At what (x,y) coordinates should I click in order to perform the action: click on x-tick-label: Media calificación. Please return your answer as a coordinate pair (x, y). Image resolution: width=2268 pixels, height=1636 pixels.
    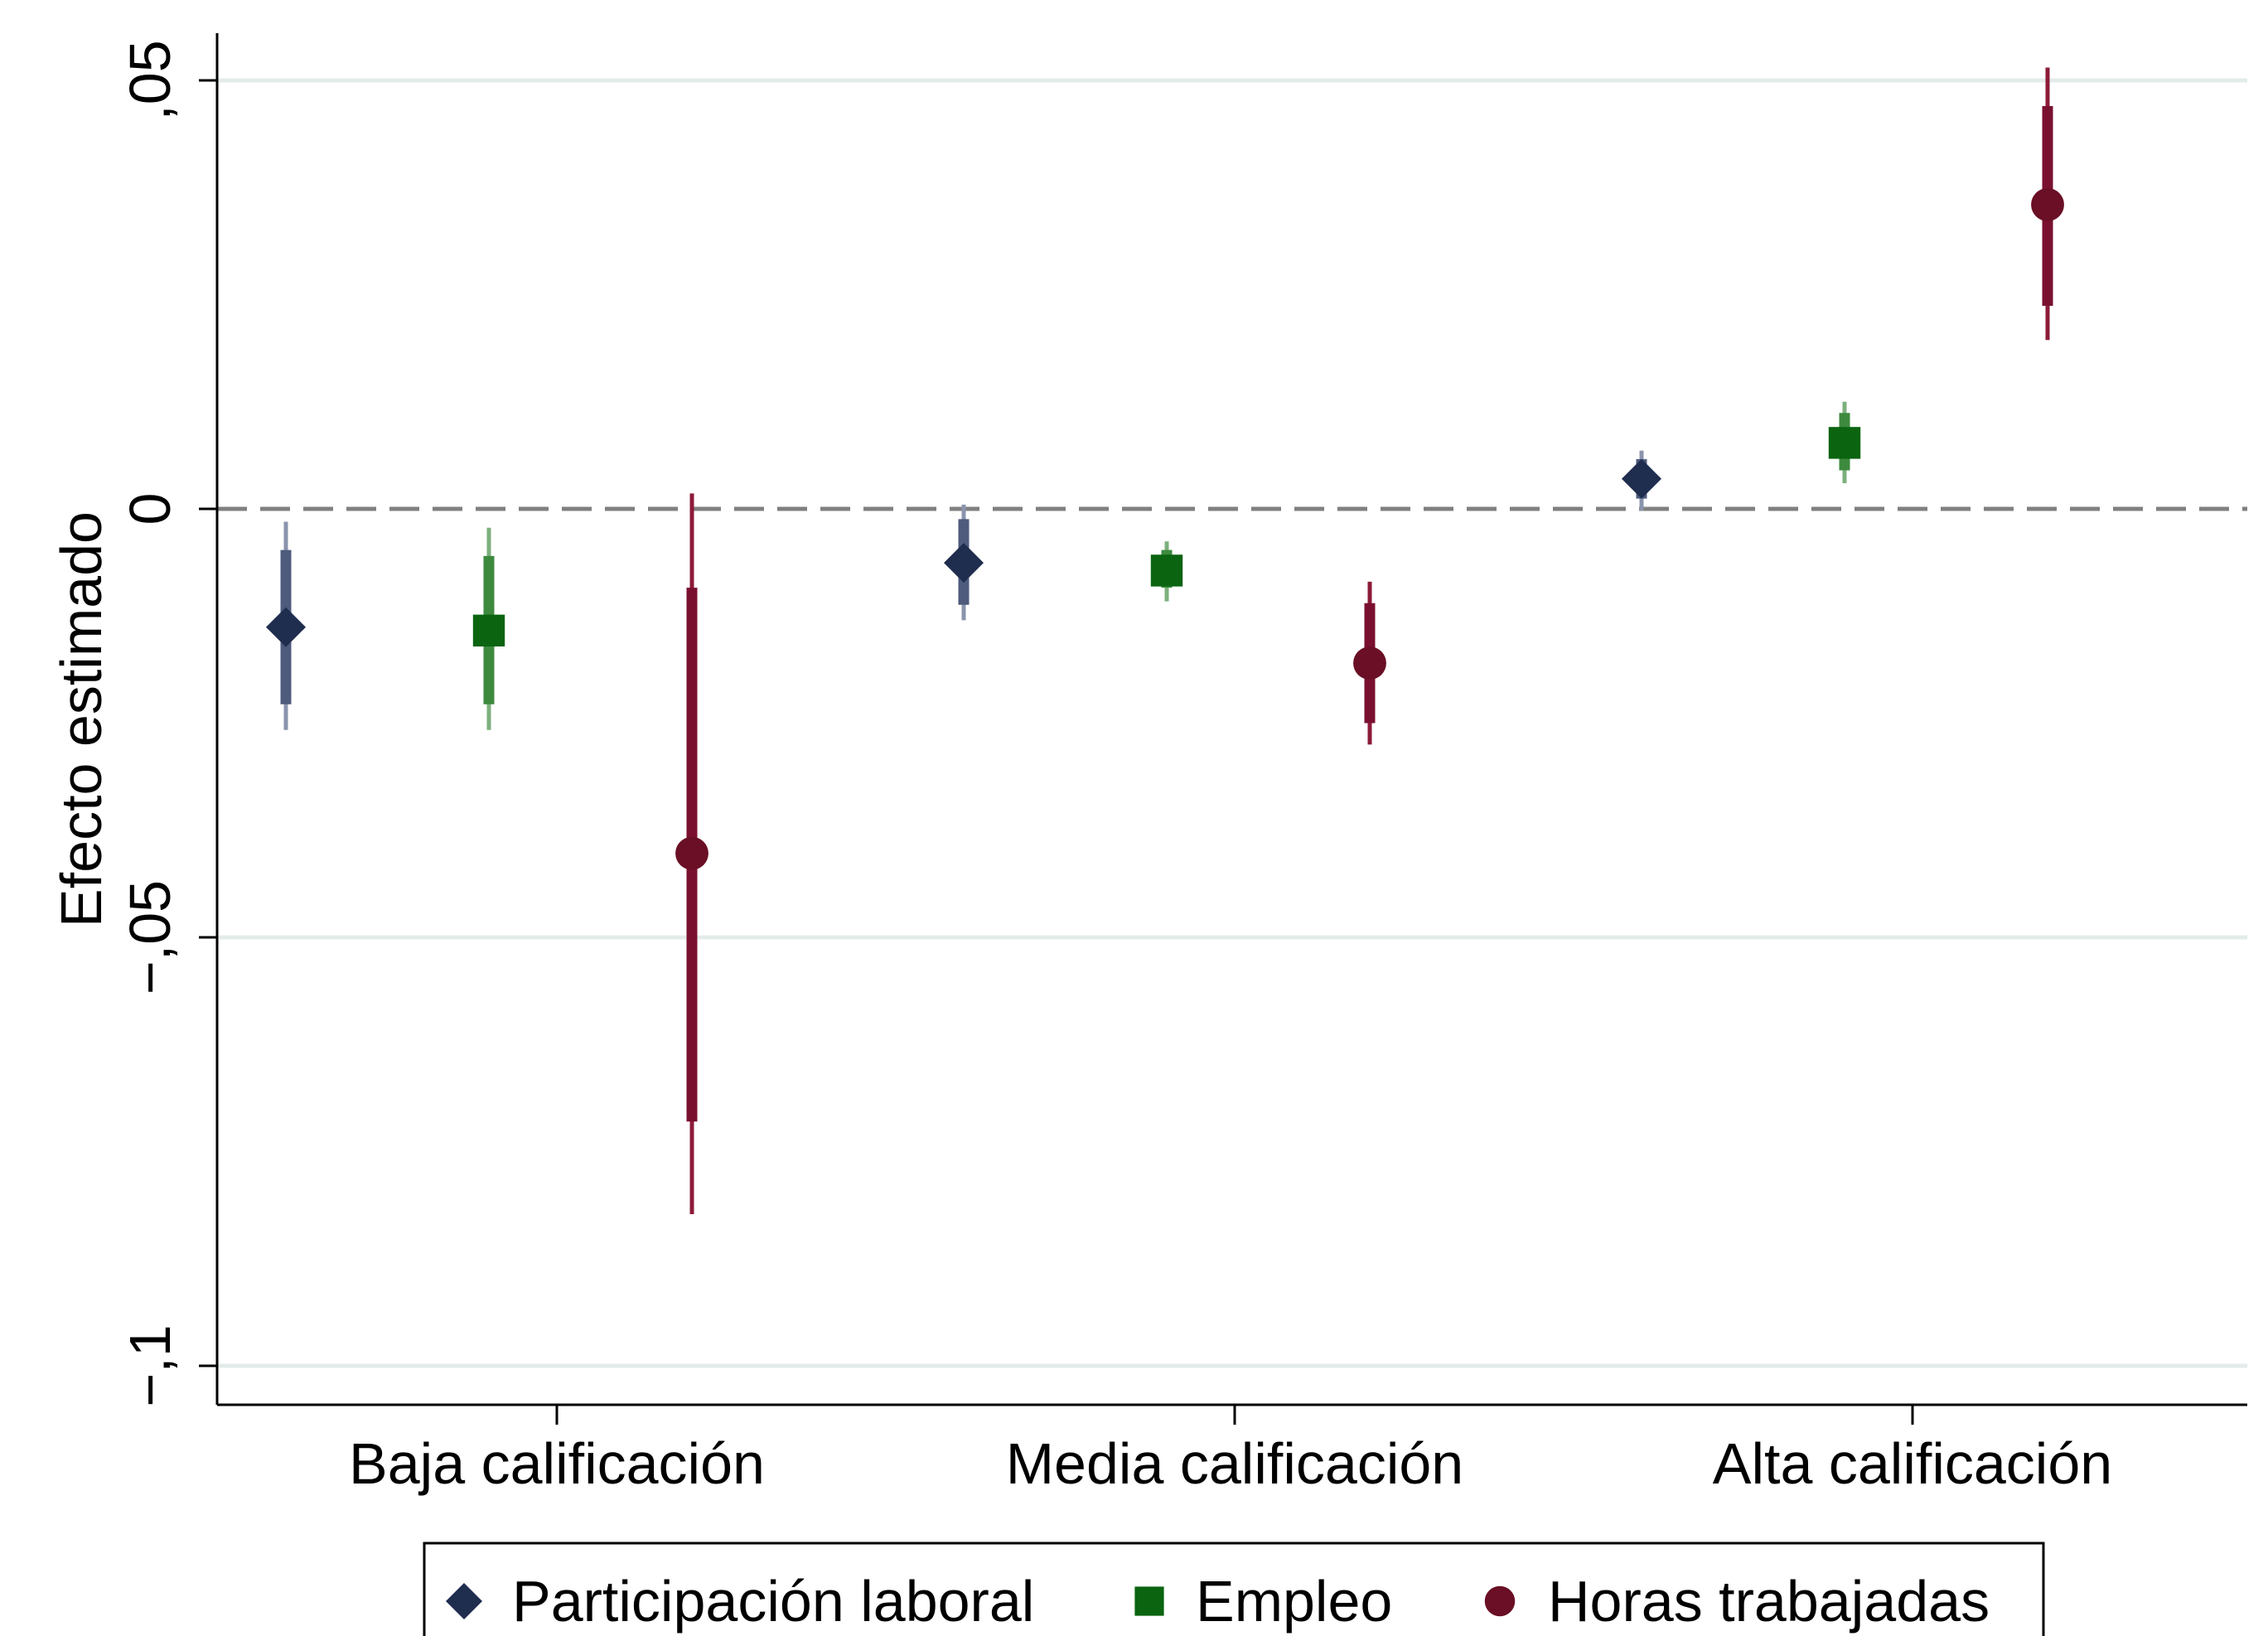
    Looking at the image, I should click on (1234, 1463).